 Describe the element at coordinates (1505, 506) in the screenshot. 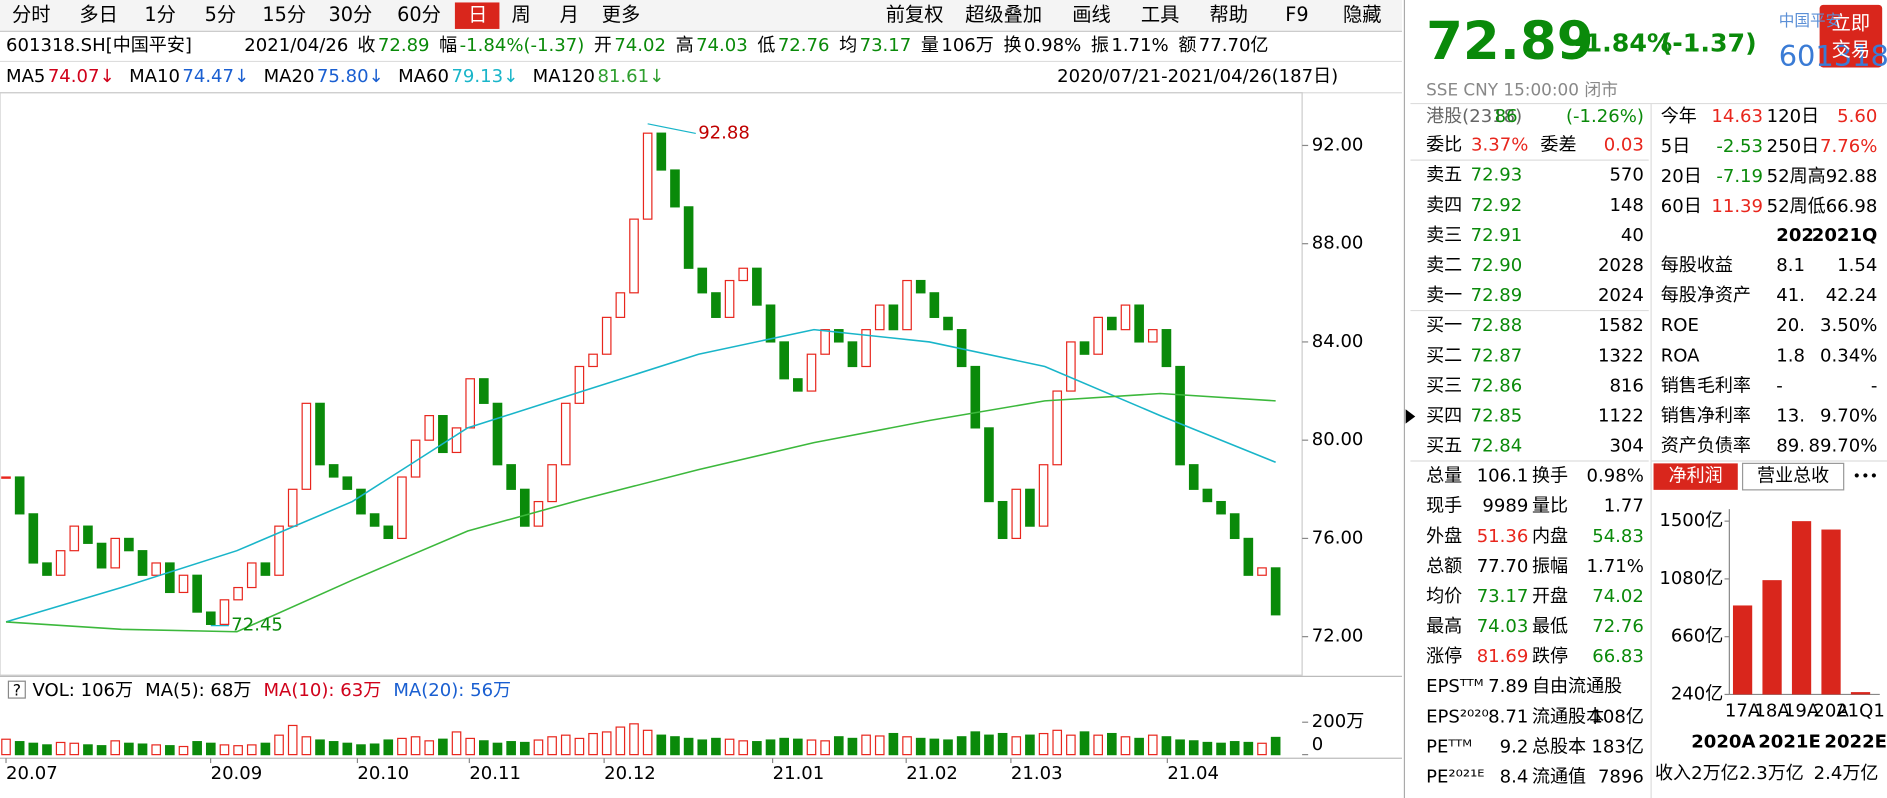

I see `field-value: 9989` at that location.